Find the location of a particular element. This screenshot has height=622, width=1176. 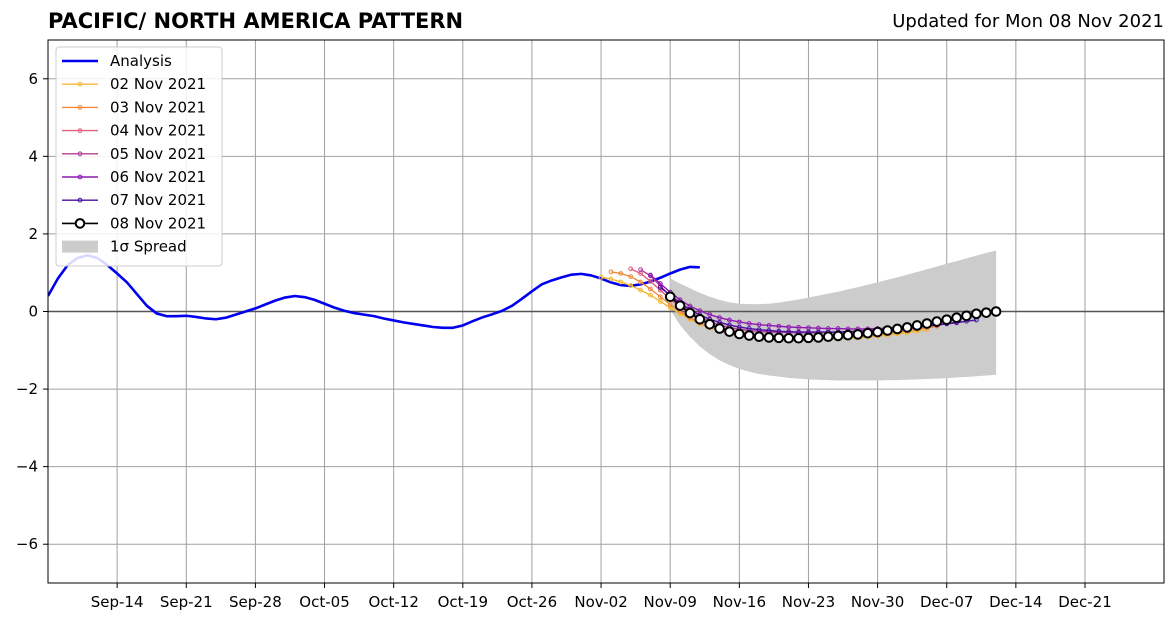

legend-entry: 02 Nov 2021 is located at coordinates (134, 84).